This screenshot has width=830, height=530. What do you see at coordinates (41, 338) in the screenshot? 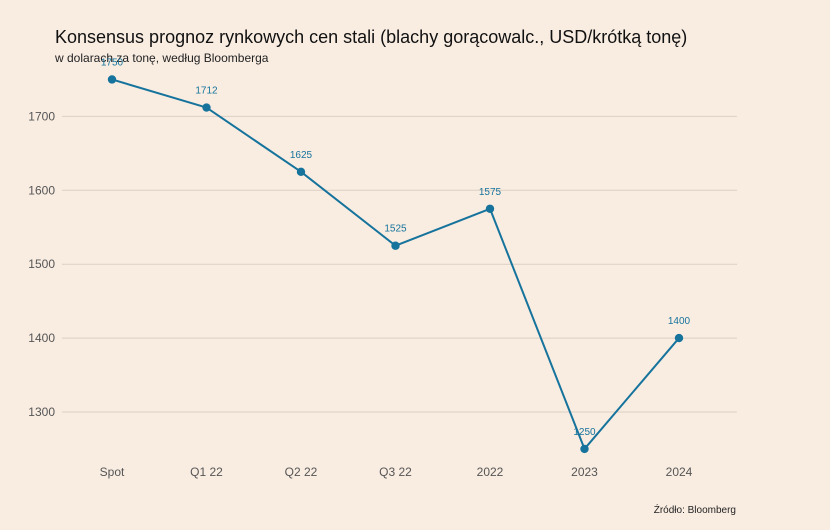
I see `y-tick-label: 1400` at bounding box center [41, 338].